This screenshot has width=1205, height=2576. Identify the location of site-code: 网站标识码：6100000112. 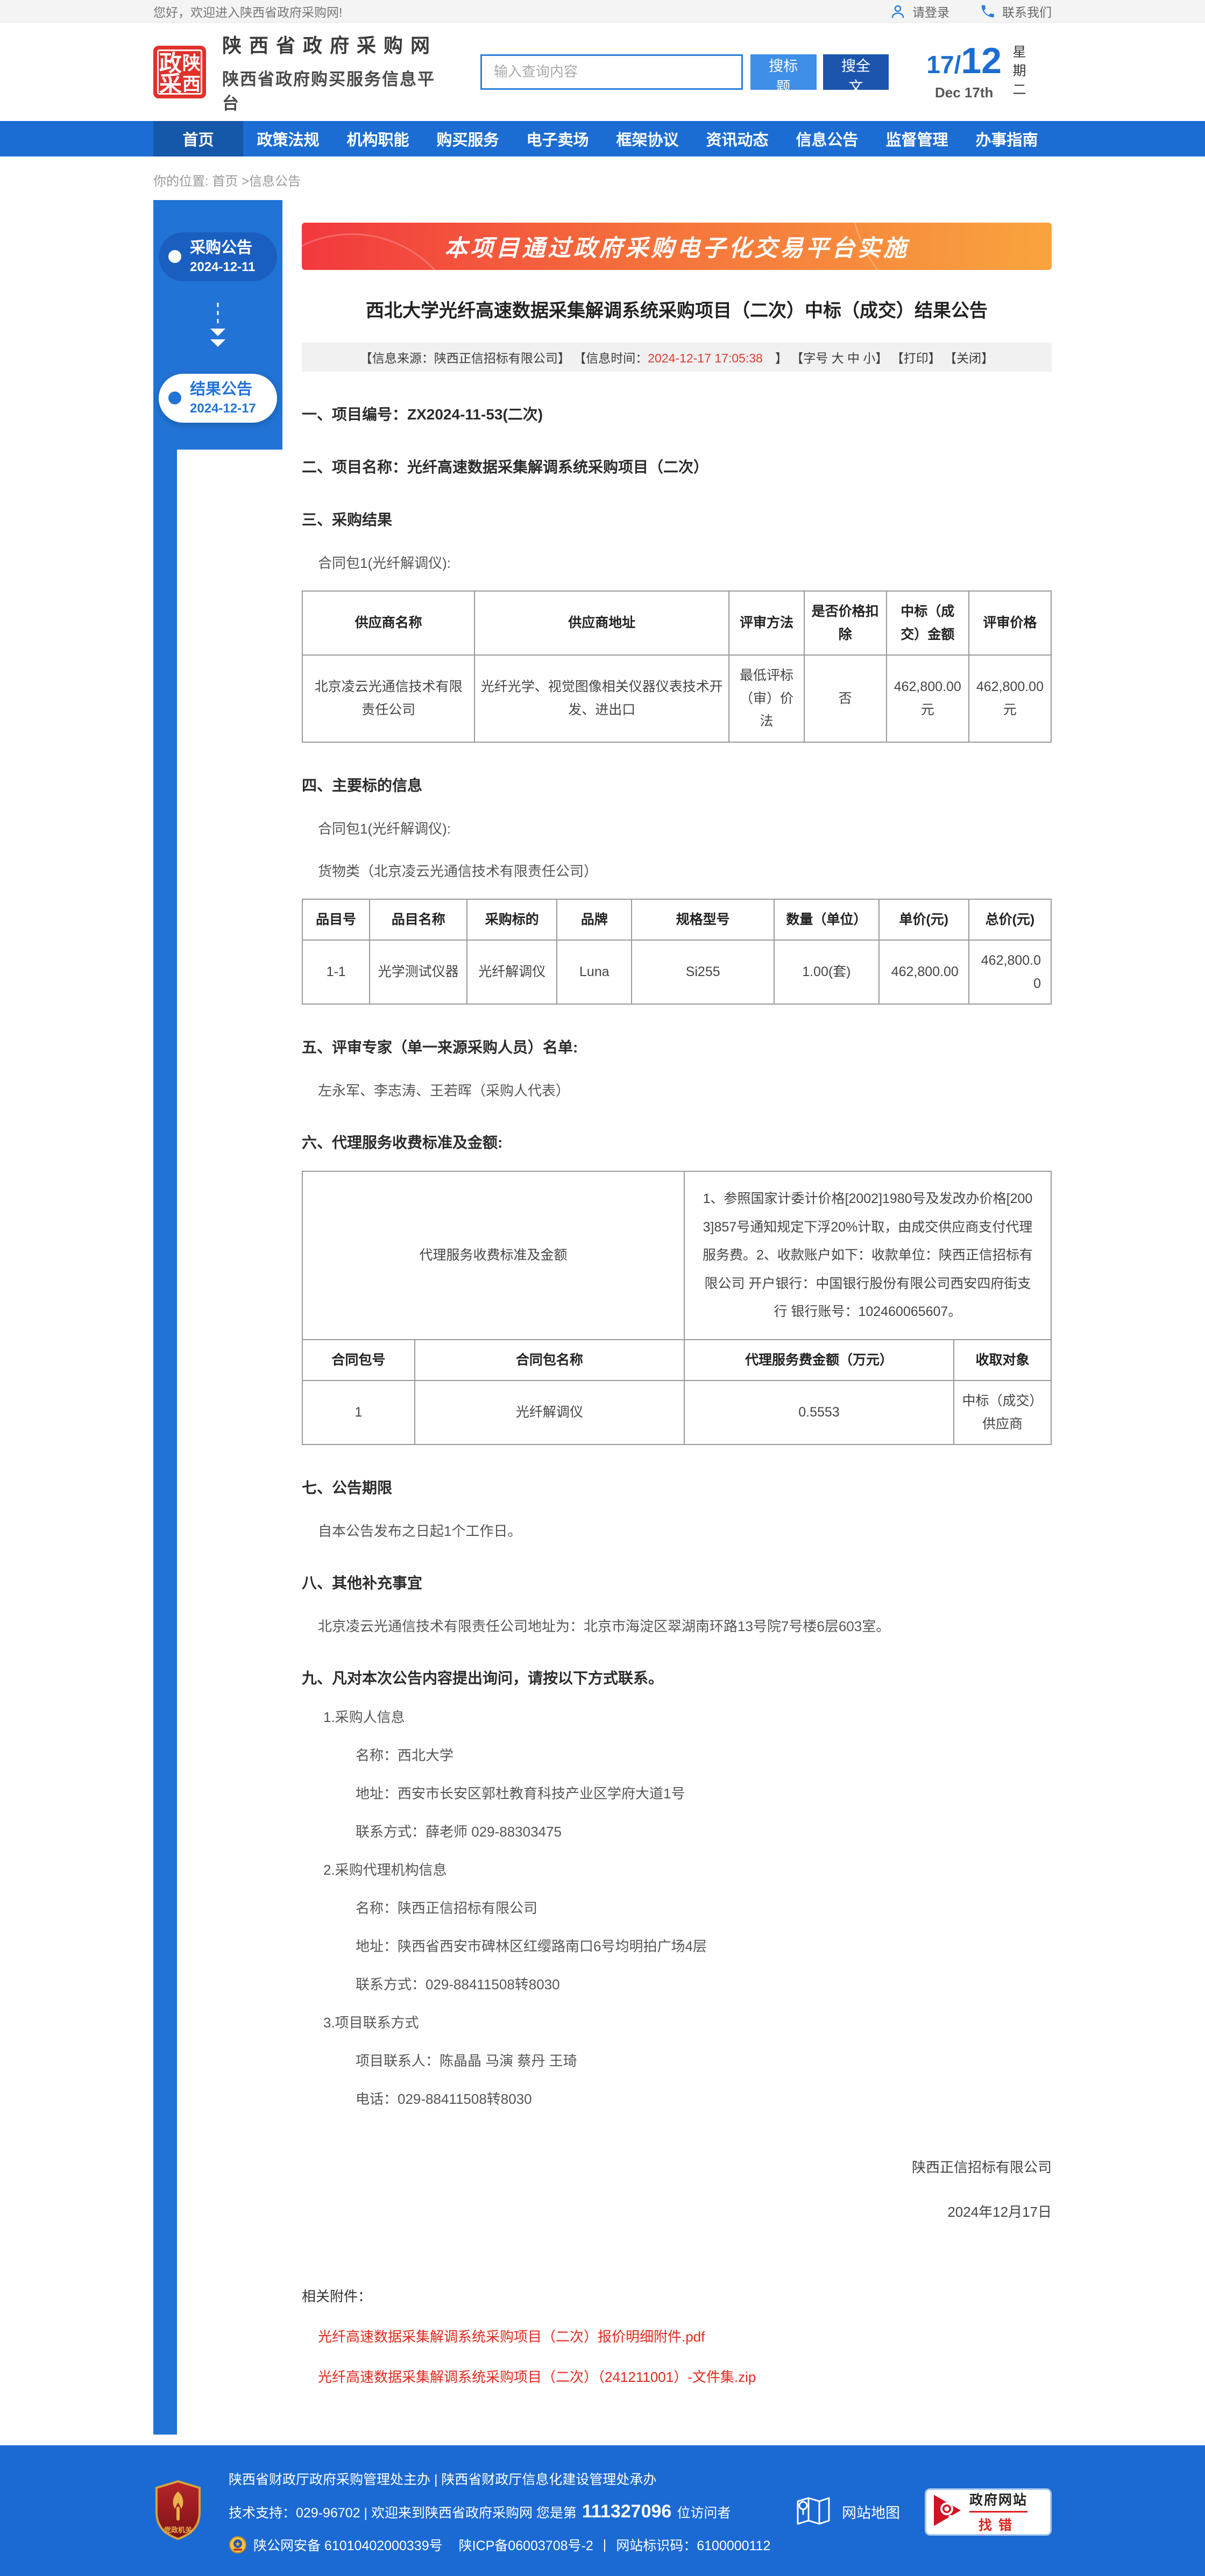
(694, 2546).